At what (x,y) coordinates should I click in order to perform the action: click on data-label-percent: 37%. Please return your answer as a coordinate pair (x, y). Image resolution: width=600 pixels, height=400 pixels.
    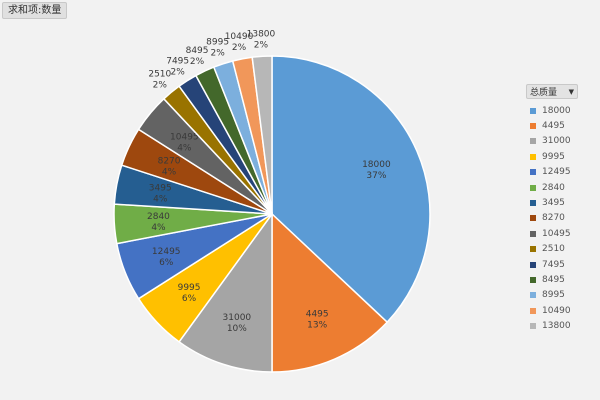
    Looking at the image, I should click on (376, 176).